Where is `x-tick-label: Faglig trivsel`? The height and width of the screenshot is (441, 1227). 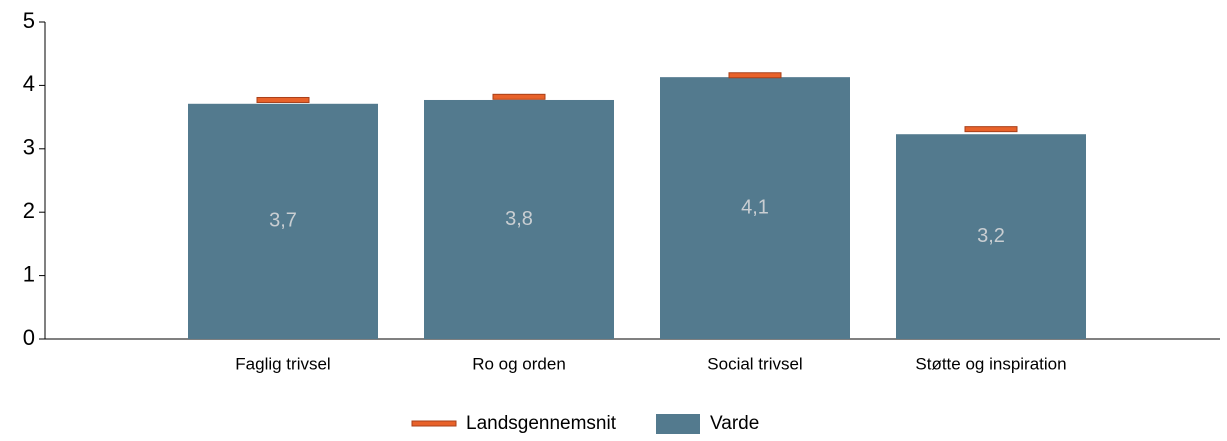 x-tick-label: Faglig trivsel is located at coordinates (282, 363).